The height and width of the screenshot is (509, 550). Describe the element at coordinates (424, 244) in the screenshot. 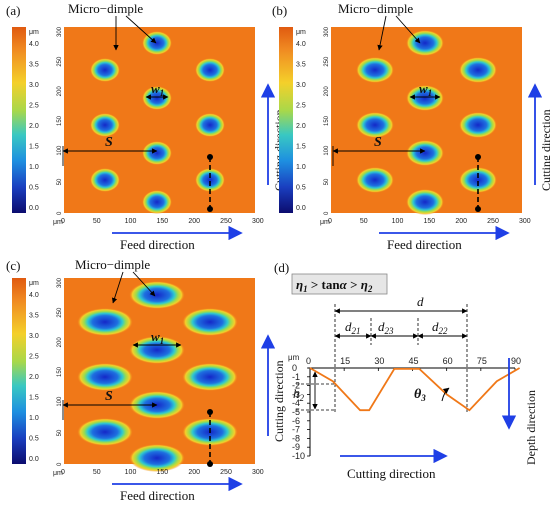

I see `feed-direction-label-b: Feed direction` at that location.